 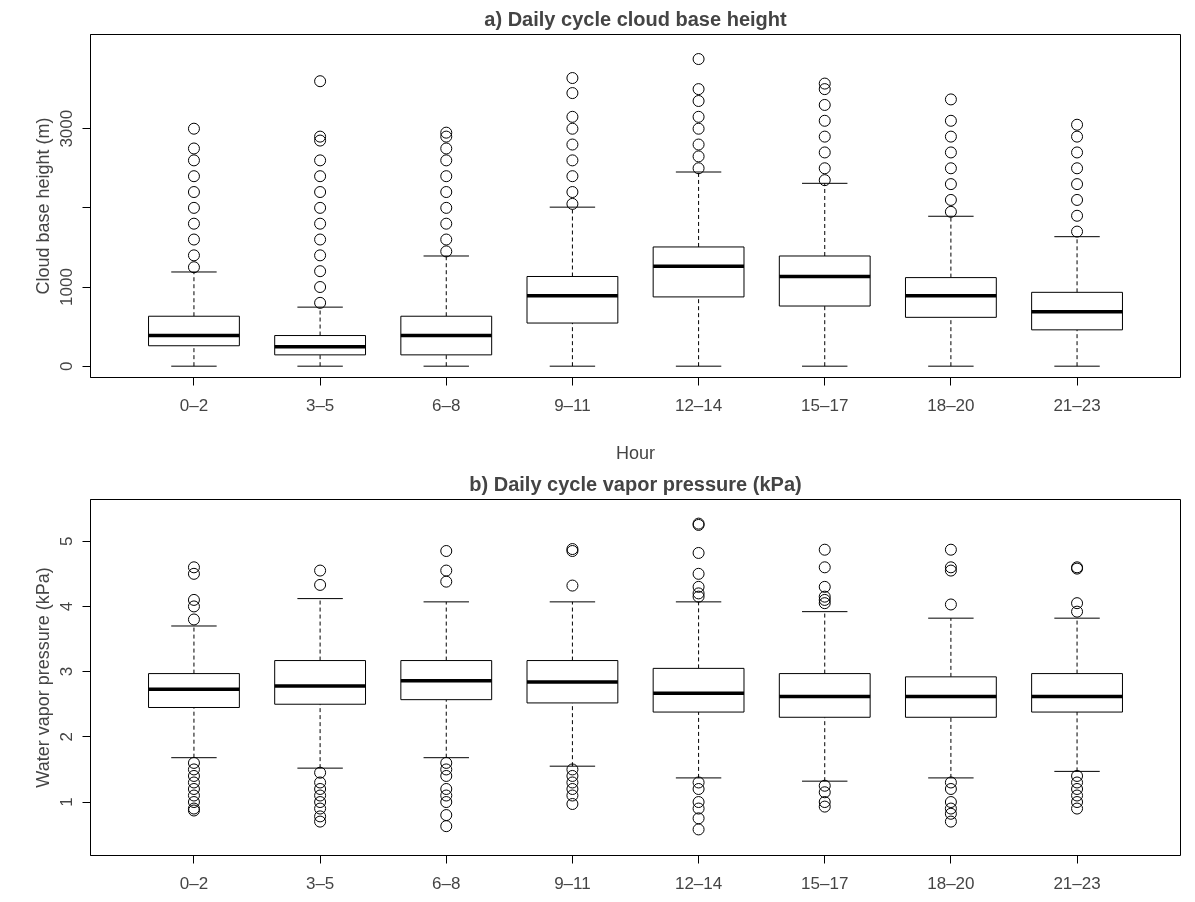 What do you see at coordinates (635, 452) in the screenshot?
I see `x-axis-title: Hour` at bounding box center [635, 452].